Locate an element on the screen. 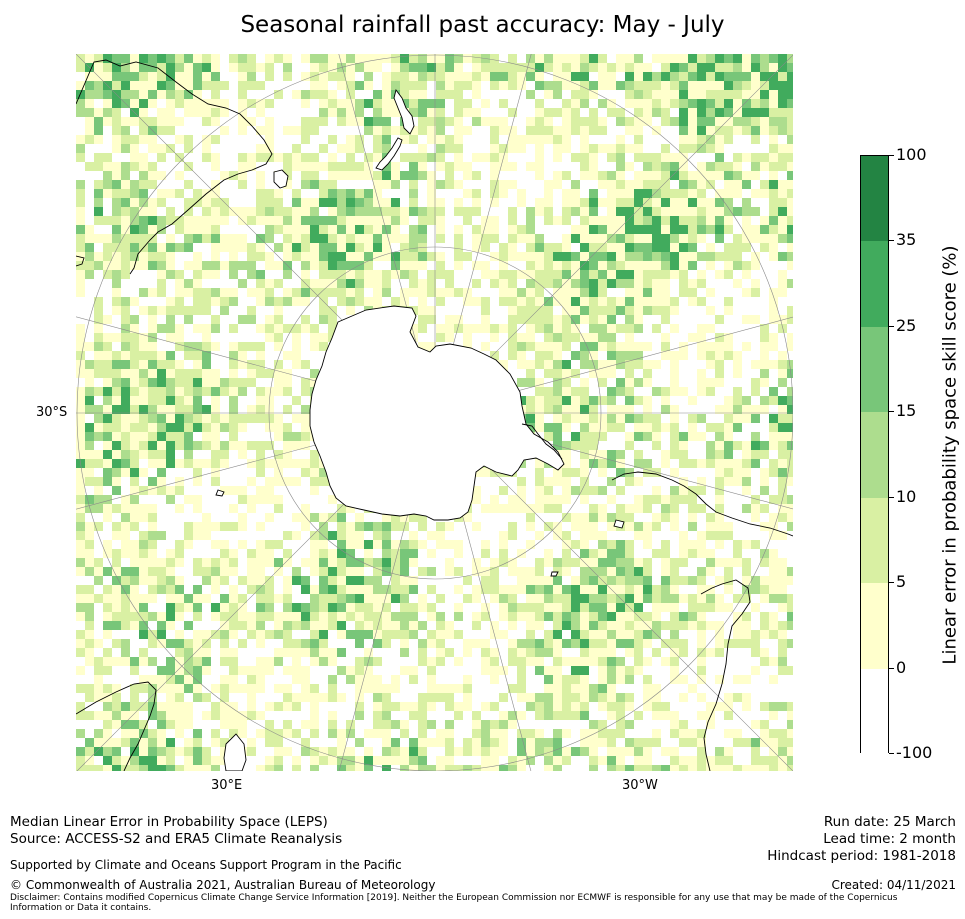 This screenshot has width=965, height=919. longitude-label-30w: 30°W is located at coordinates (640, 785).